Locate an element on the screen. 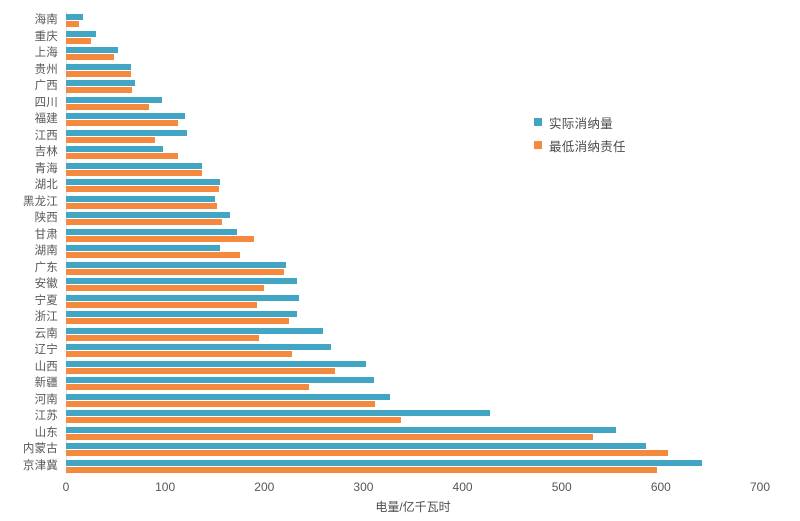 This screenshot has height=521, width=800. y-axis-label: 山东 is located at coordinates (46, 432).